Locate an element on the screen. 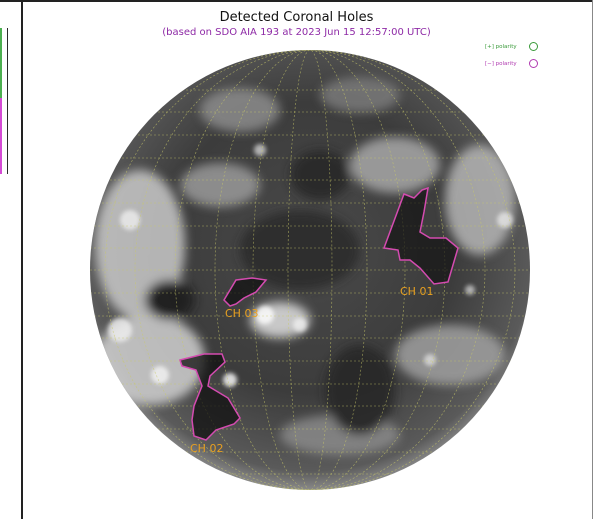 This screenshot has width=593, height=519. legend-label-negative: [−] polarity is located at coordinates (501, 63).